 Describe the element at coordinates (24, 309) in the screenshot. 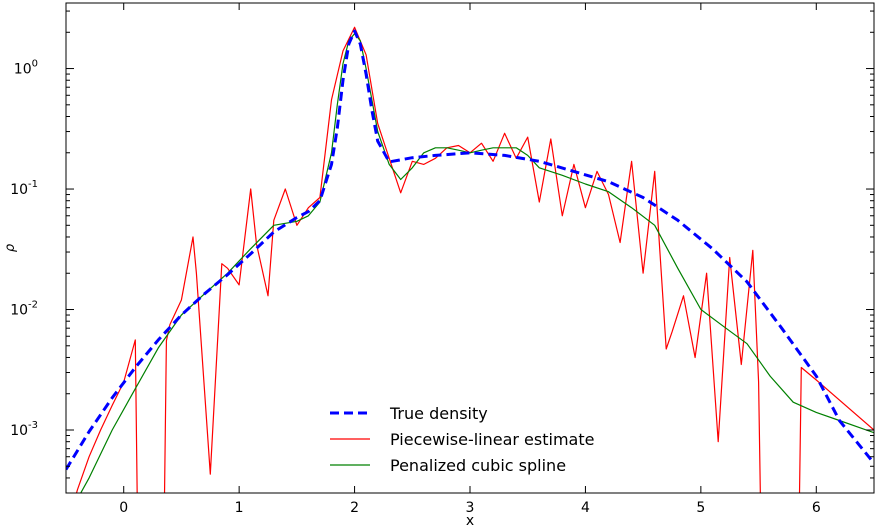

I see `y-tick-label: 10⁻²` at that location.